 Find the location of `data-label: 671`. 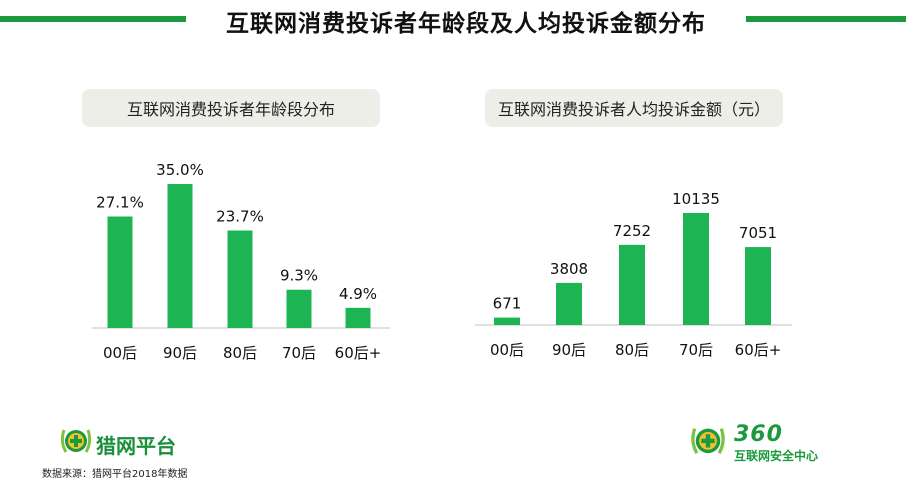

data-label: 671 is located at coordinates (507, 304).